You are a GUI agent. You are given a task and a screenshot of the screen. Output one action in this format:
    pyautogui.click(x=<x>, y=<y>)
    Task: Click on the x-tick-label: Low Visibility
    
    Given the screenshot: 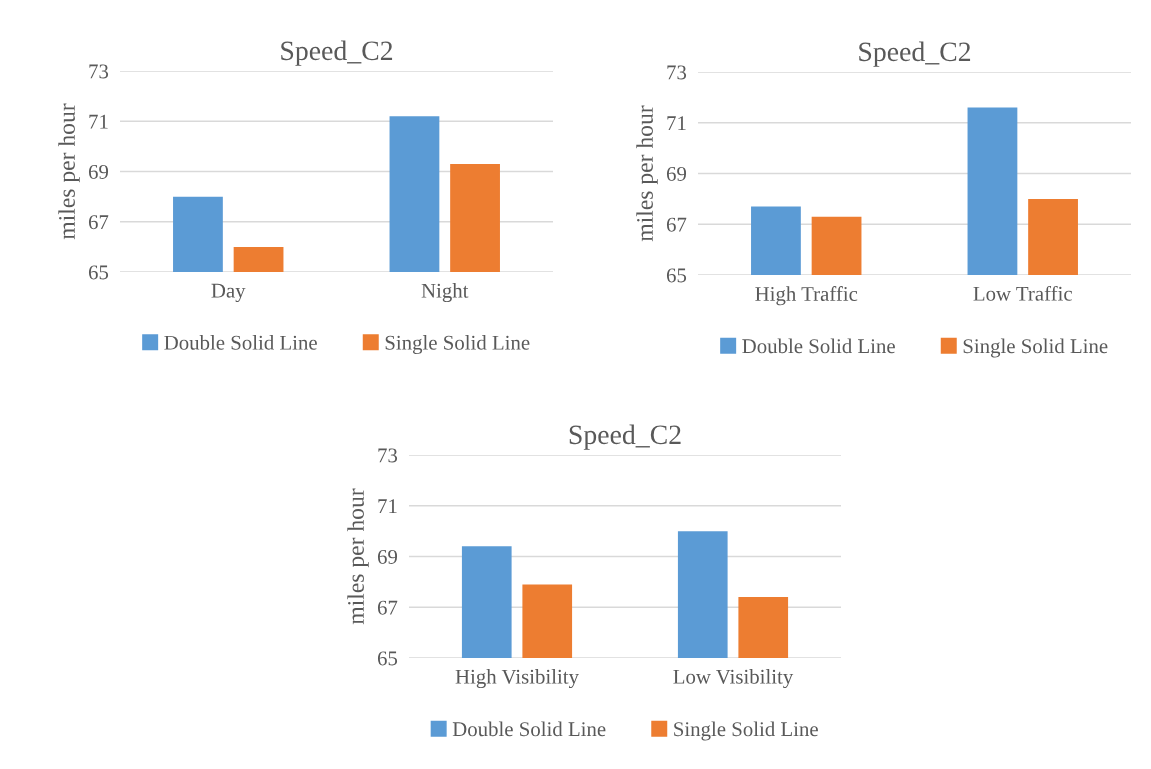 What is the action you would take?
    pyautogui.click(x=733, y=679)
    